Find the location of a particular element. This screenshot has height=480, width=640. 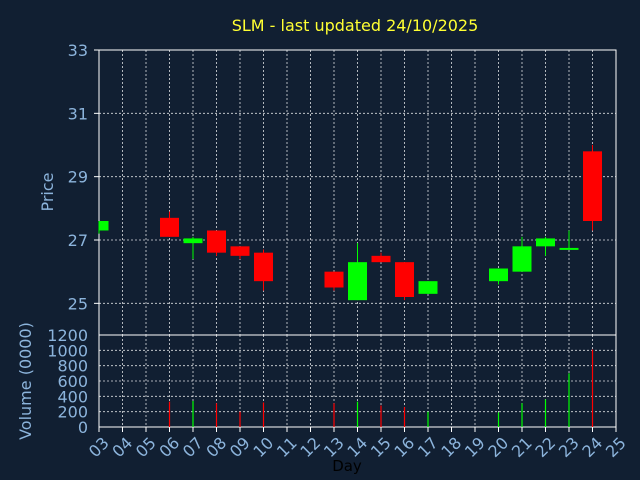

x-tick-label: 25 is located at coordinates (616, 447).